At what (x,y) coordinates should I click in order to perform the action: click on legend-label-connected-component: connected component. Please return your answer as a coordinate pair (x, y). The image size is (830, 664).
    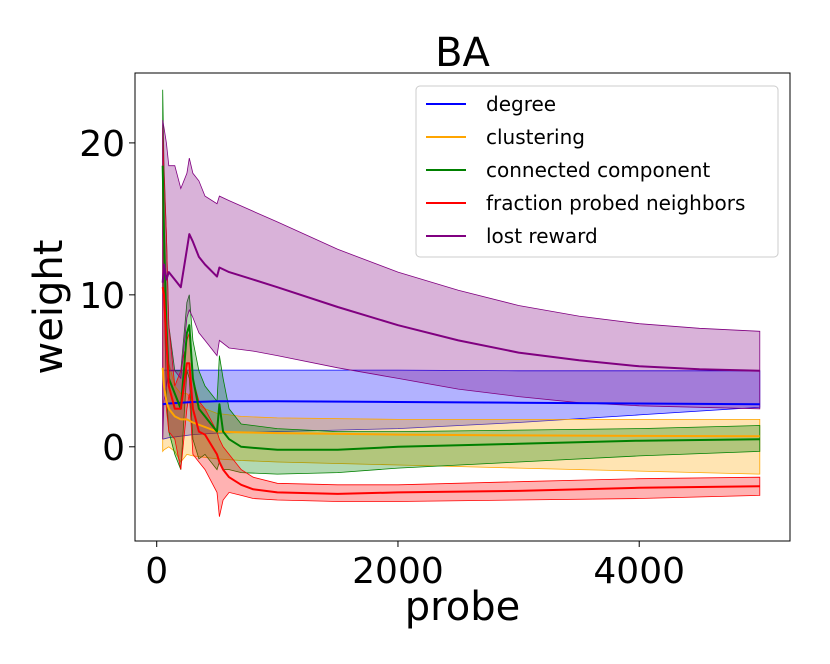
    Looking at the image, I should click on (598, 170).